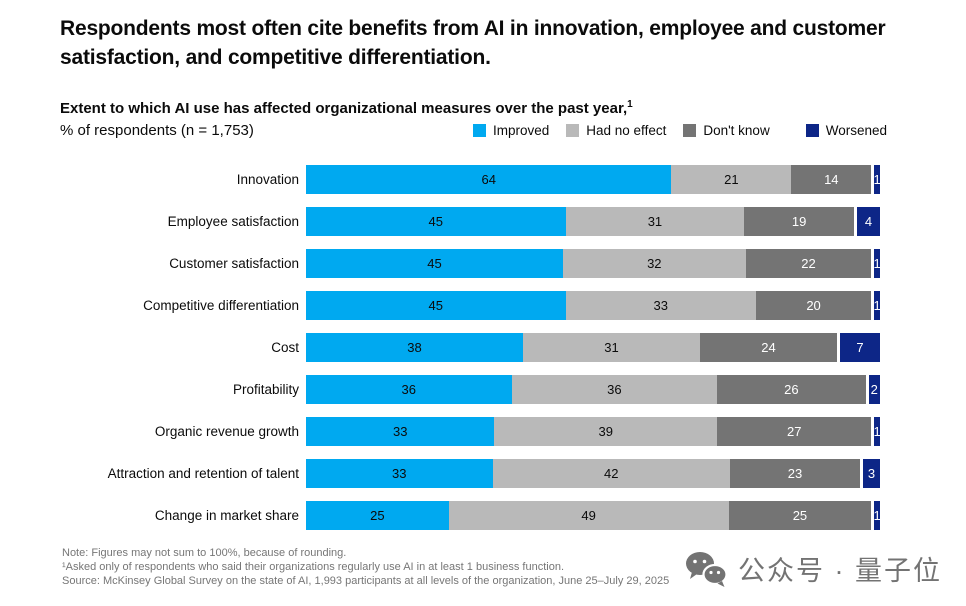  I want to click on row-label: Competitive differentiation, so click(221, 305).